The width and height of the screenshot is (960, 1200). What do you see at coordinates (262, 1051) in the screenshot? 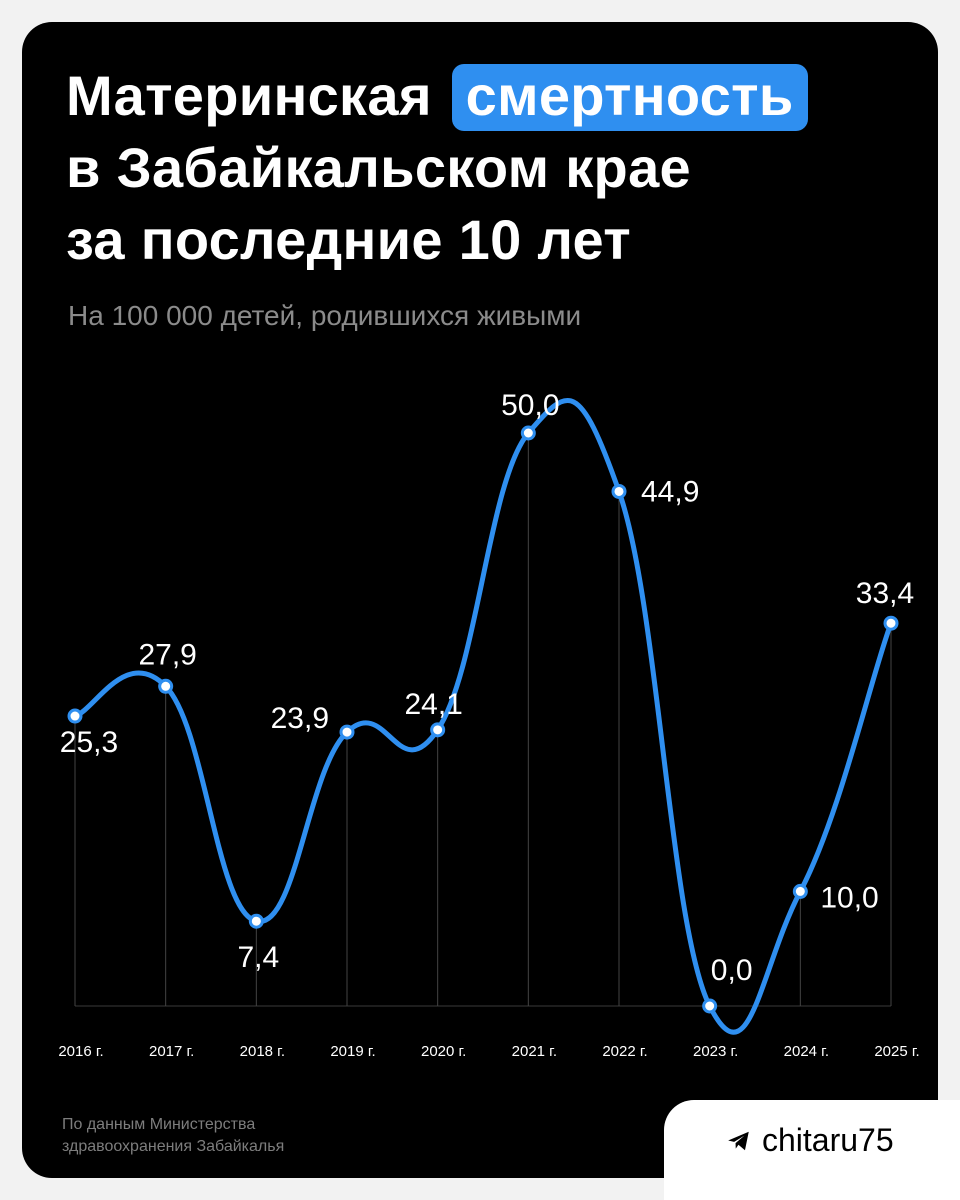
I see `x-tick-label-2: 2018 г.` at bounding box center [262, 1051].